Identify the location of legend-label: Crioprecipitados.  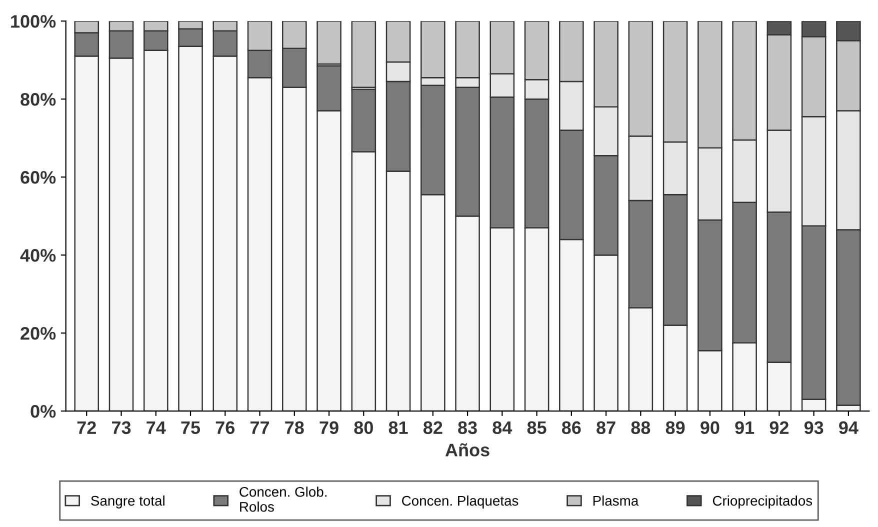
(762, 502).